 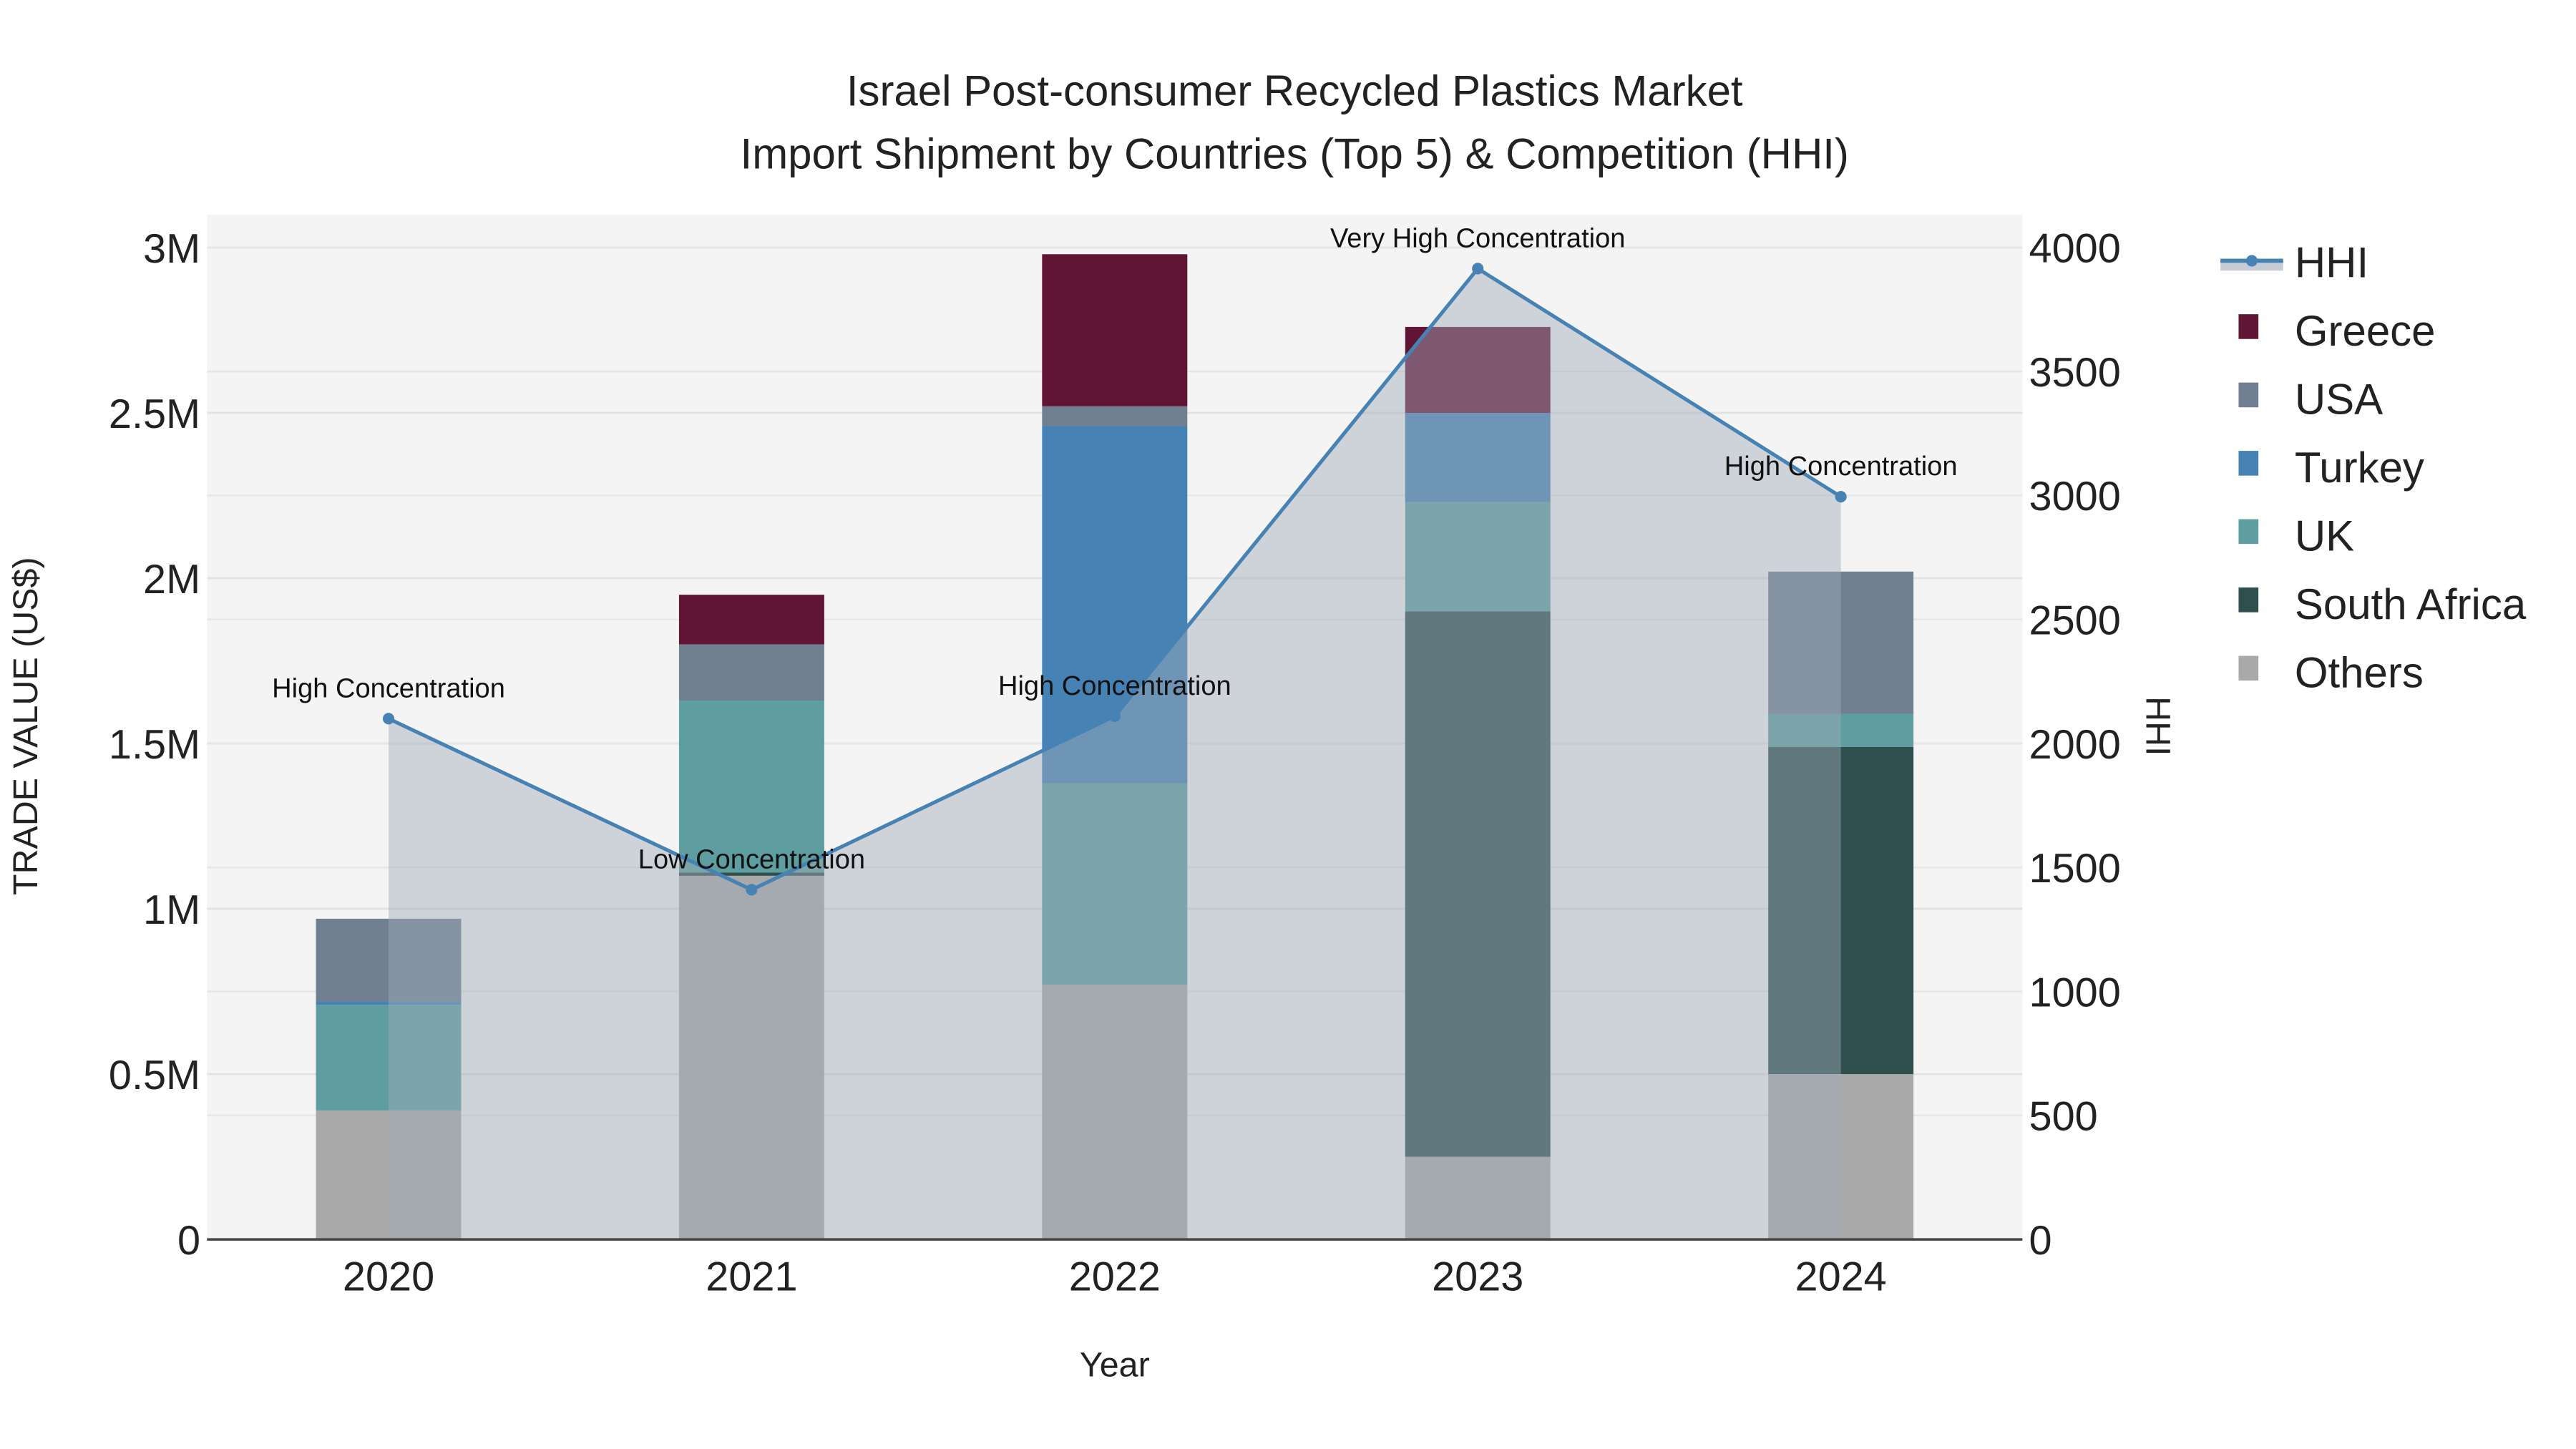 I want to click on bar-uk-2020, so click(x=389, y=1058).